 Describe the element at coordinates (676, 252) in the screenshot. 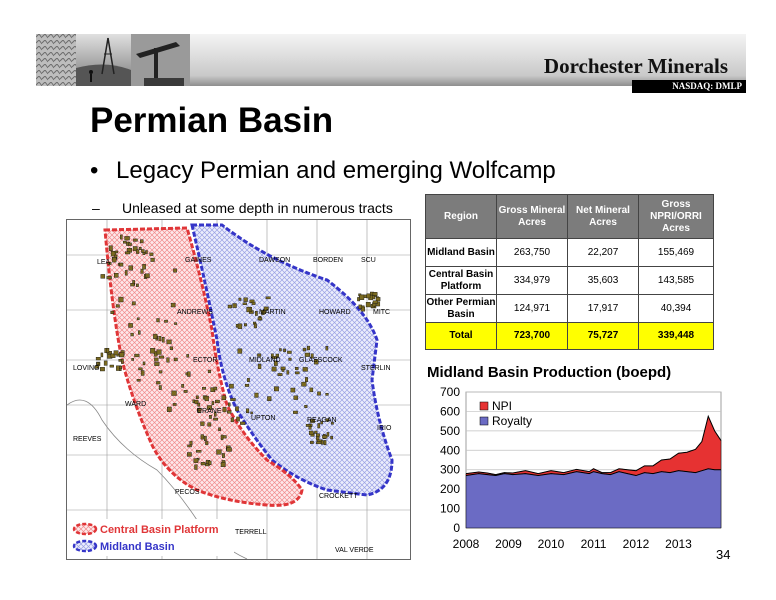

I see `table-cell: 155,469` at that location.